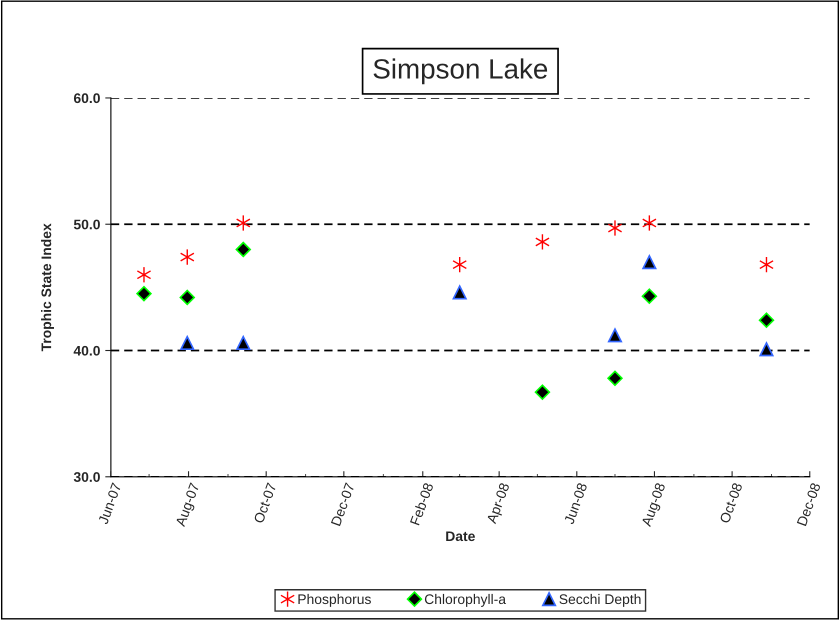 The width and height of the screenshot is (840, 620). Describe the element at coordinates (87, 477) in the screenshot. I see `y-tick-label: 30.0` at that location.